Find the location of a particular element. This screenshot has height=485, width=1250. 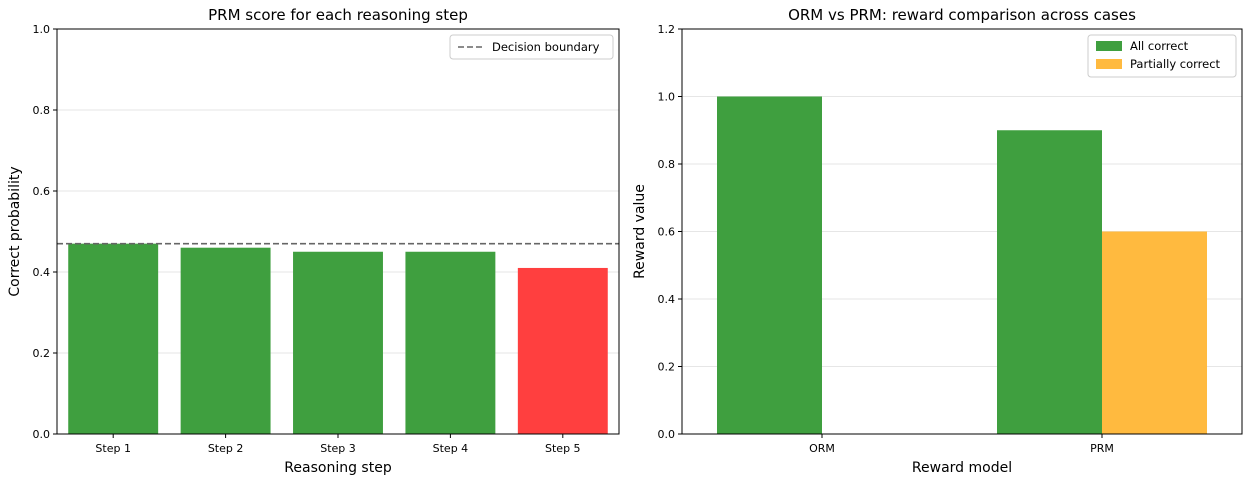

y-axis-label: Reward value is located at coordinates (640, 231).